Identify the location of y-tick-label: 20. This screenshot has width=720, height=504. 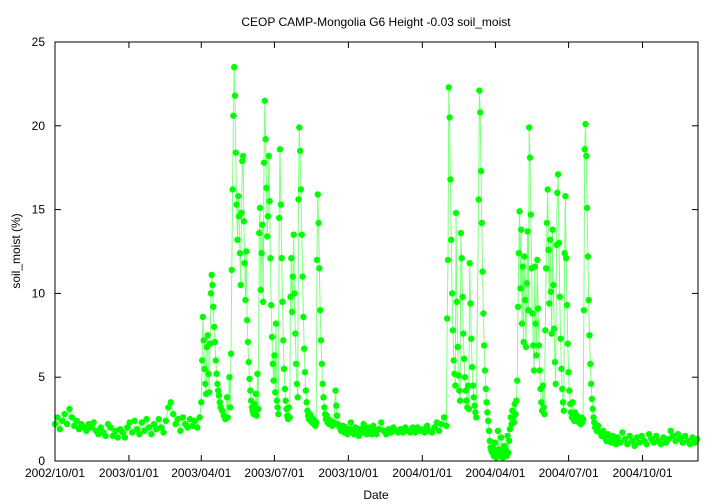
(39, 126).